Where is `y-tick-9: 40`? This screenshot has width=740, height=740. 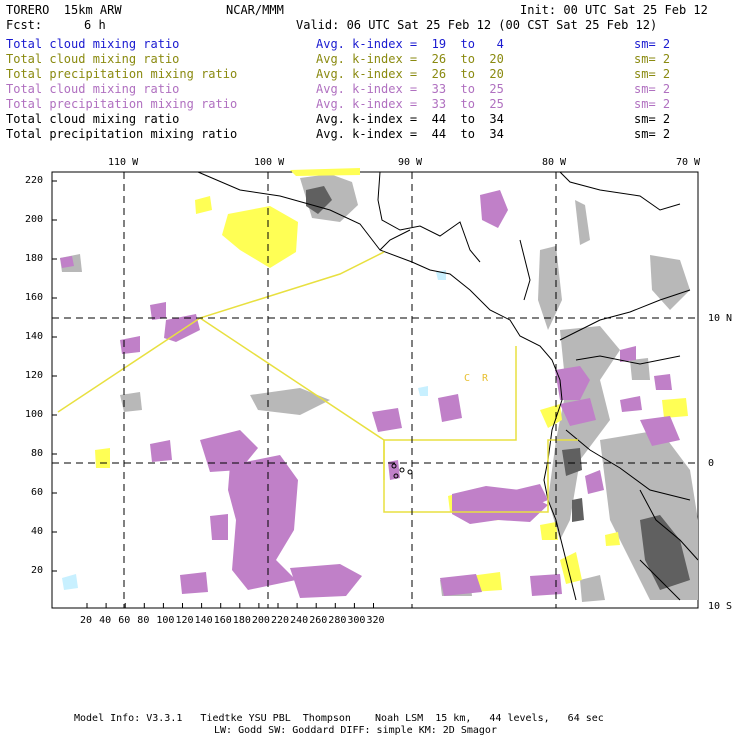
y-tick-9: 40 is located at coordinates (37, 531).